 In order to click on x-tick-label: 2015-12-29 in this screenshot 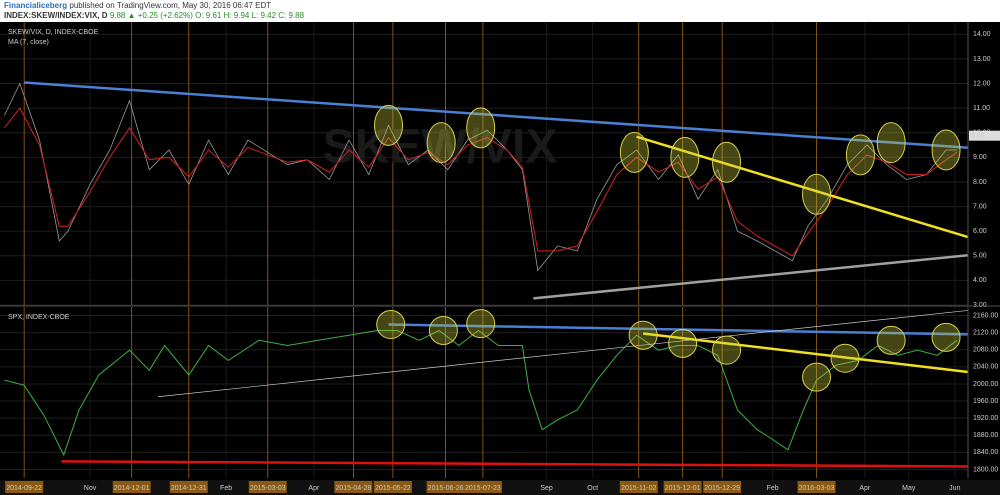, I will do `click(722, 488)`.